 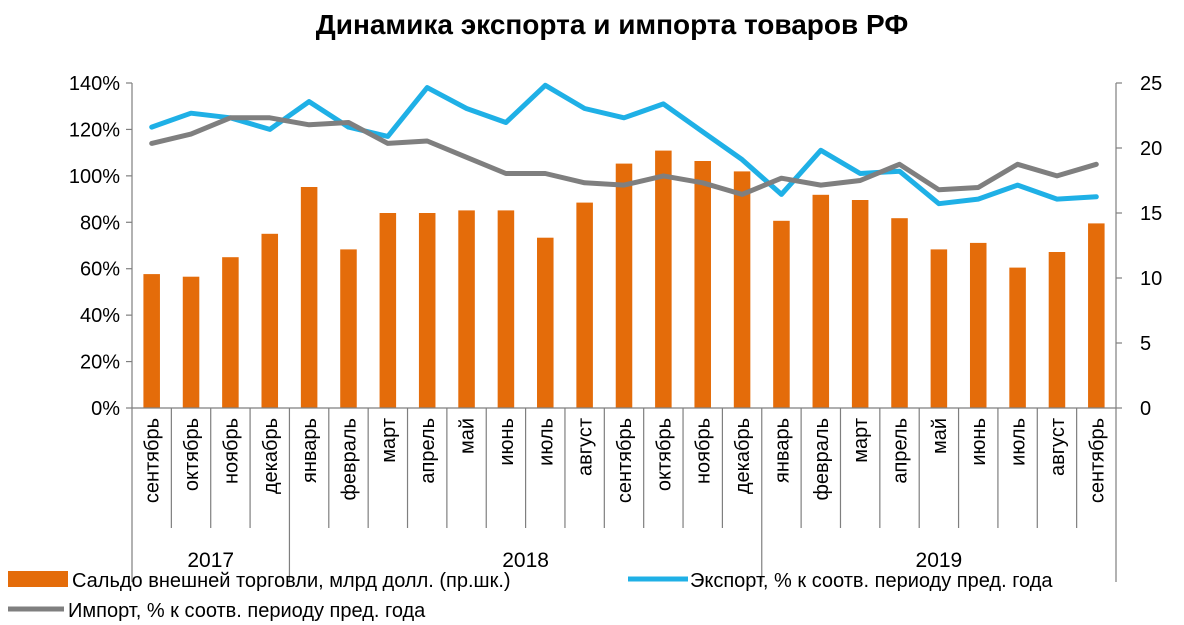 I want to click on import-line, so click(x=624, y=156).